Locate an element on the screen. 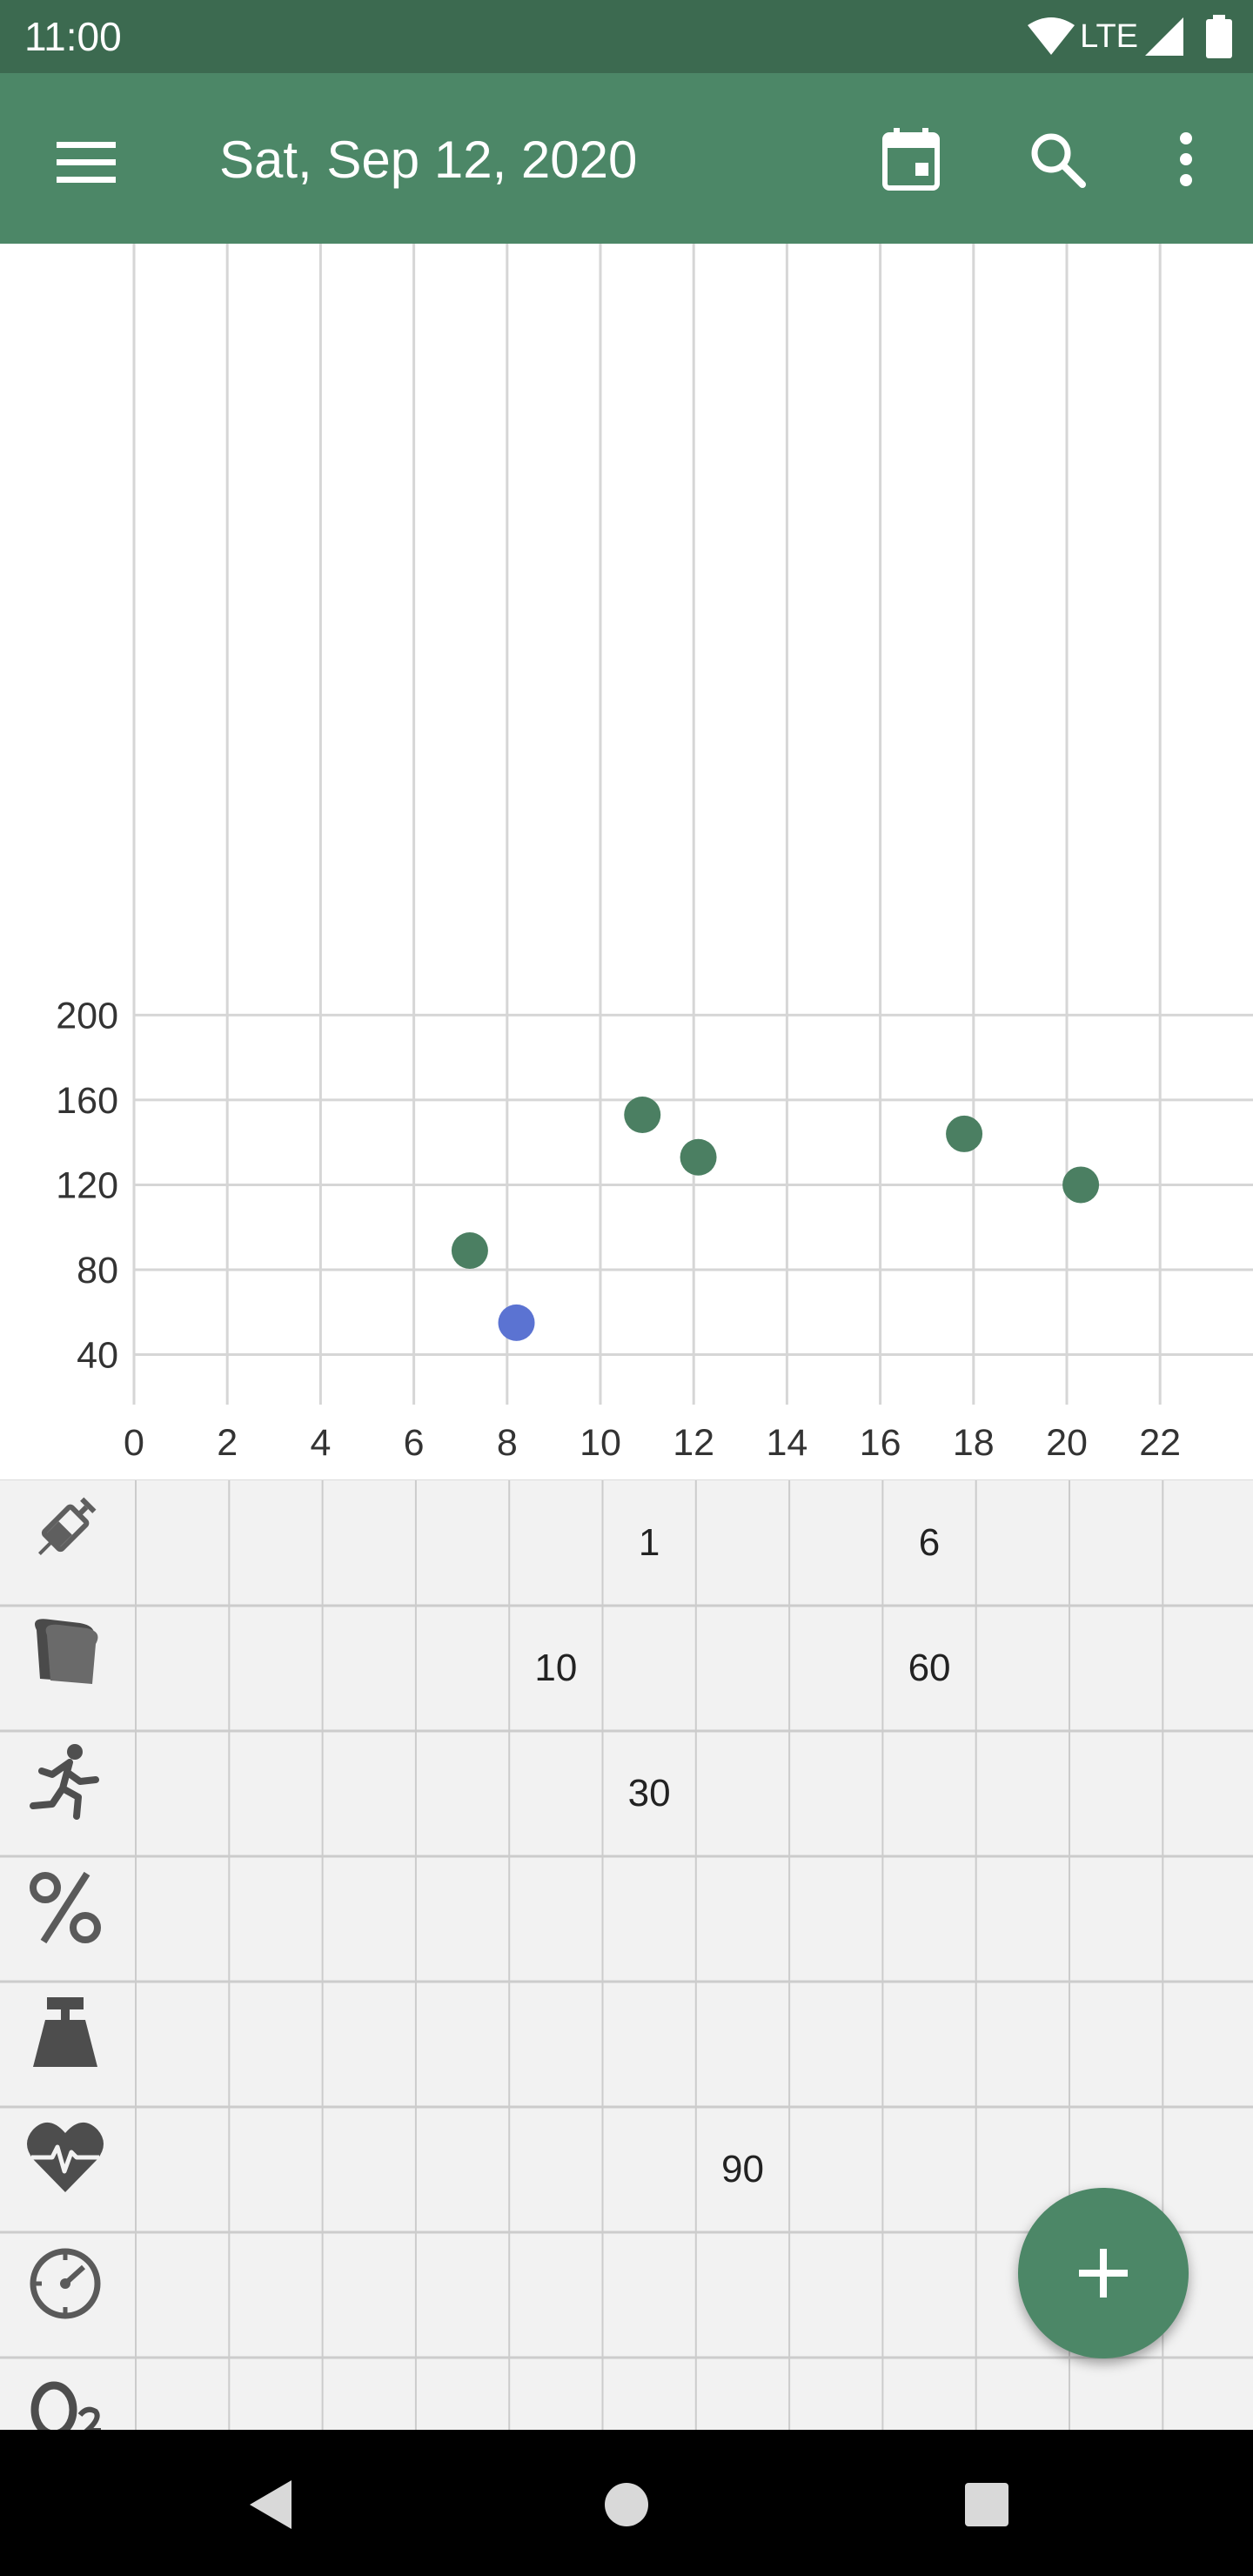  x-tick-label: 12 is located at coordinates (693, 1443).